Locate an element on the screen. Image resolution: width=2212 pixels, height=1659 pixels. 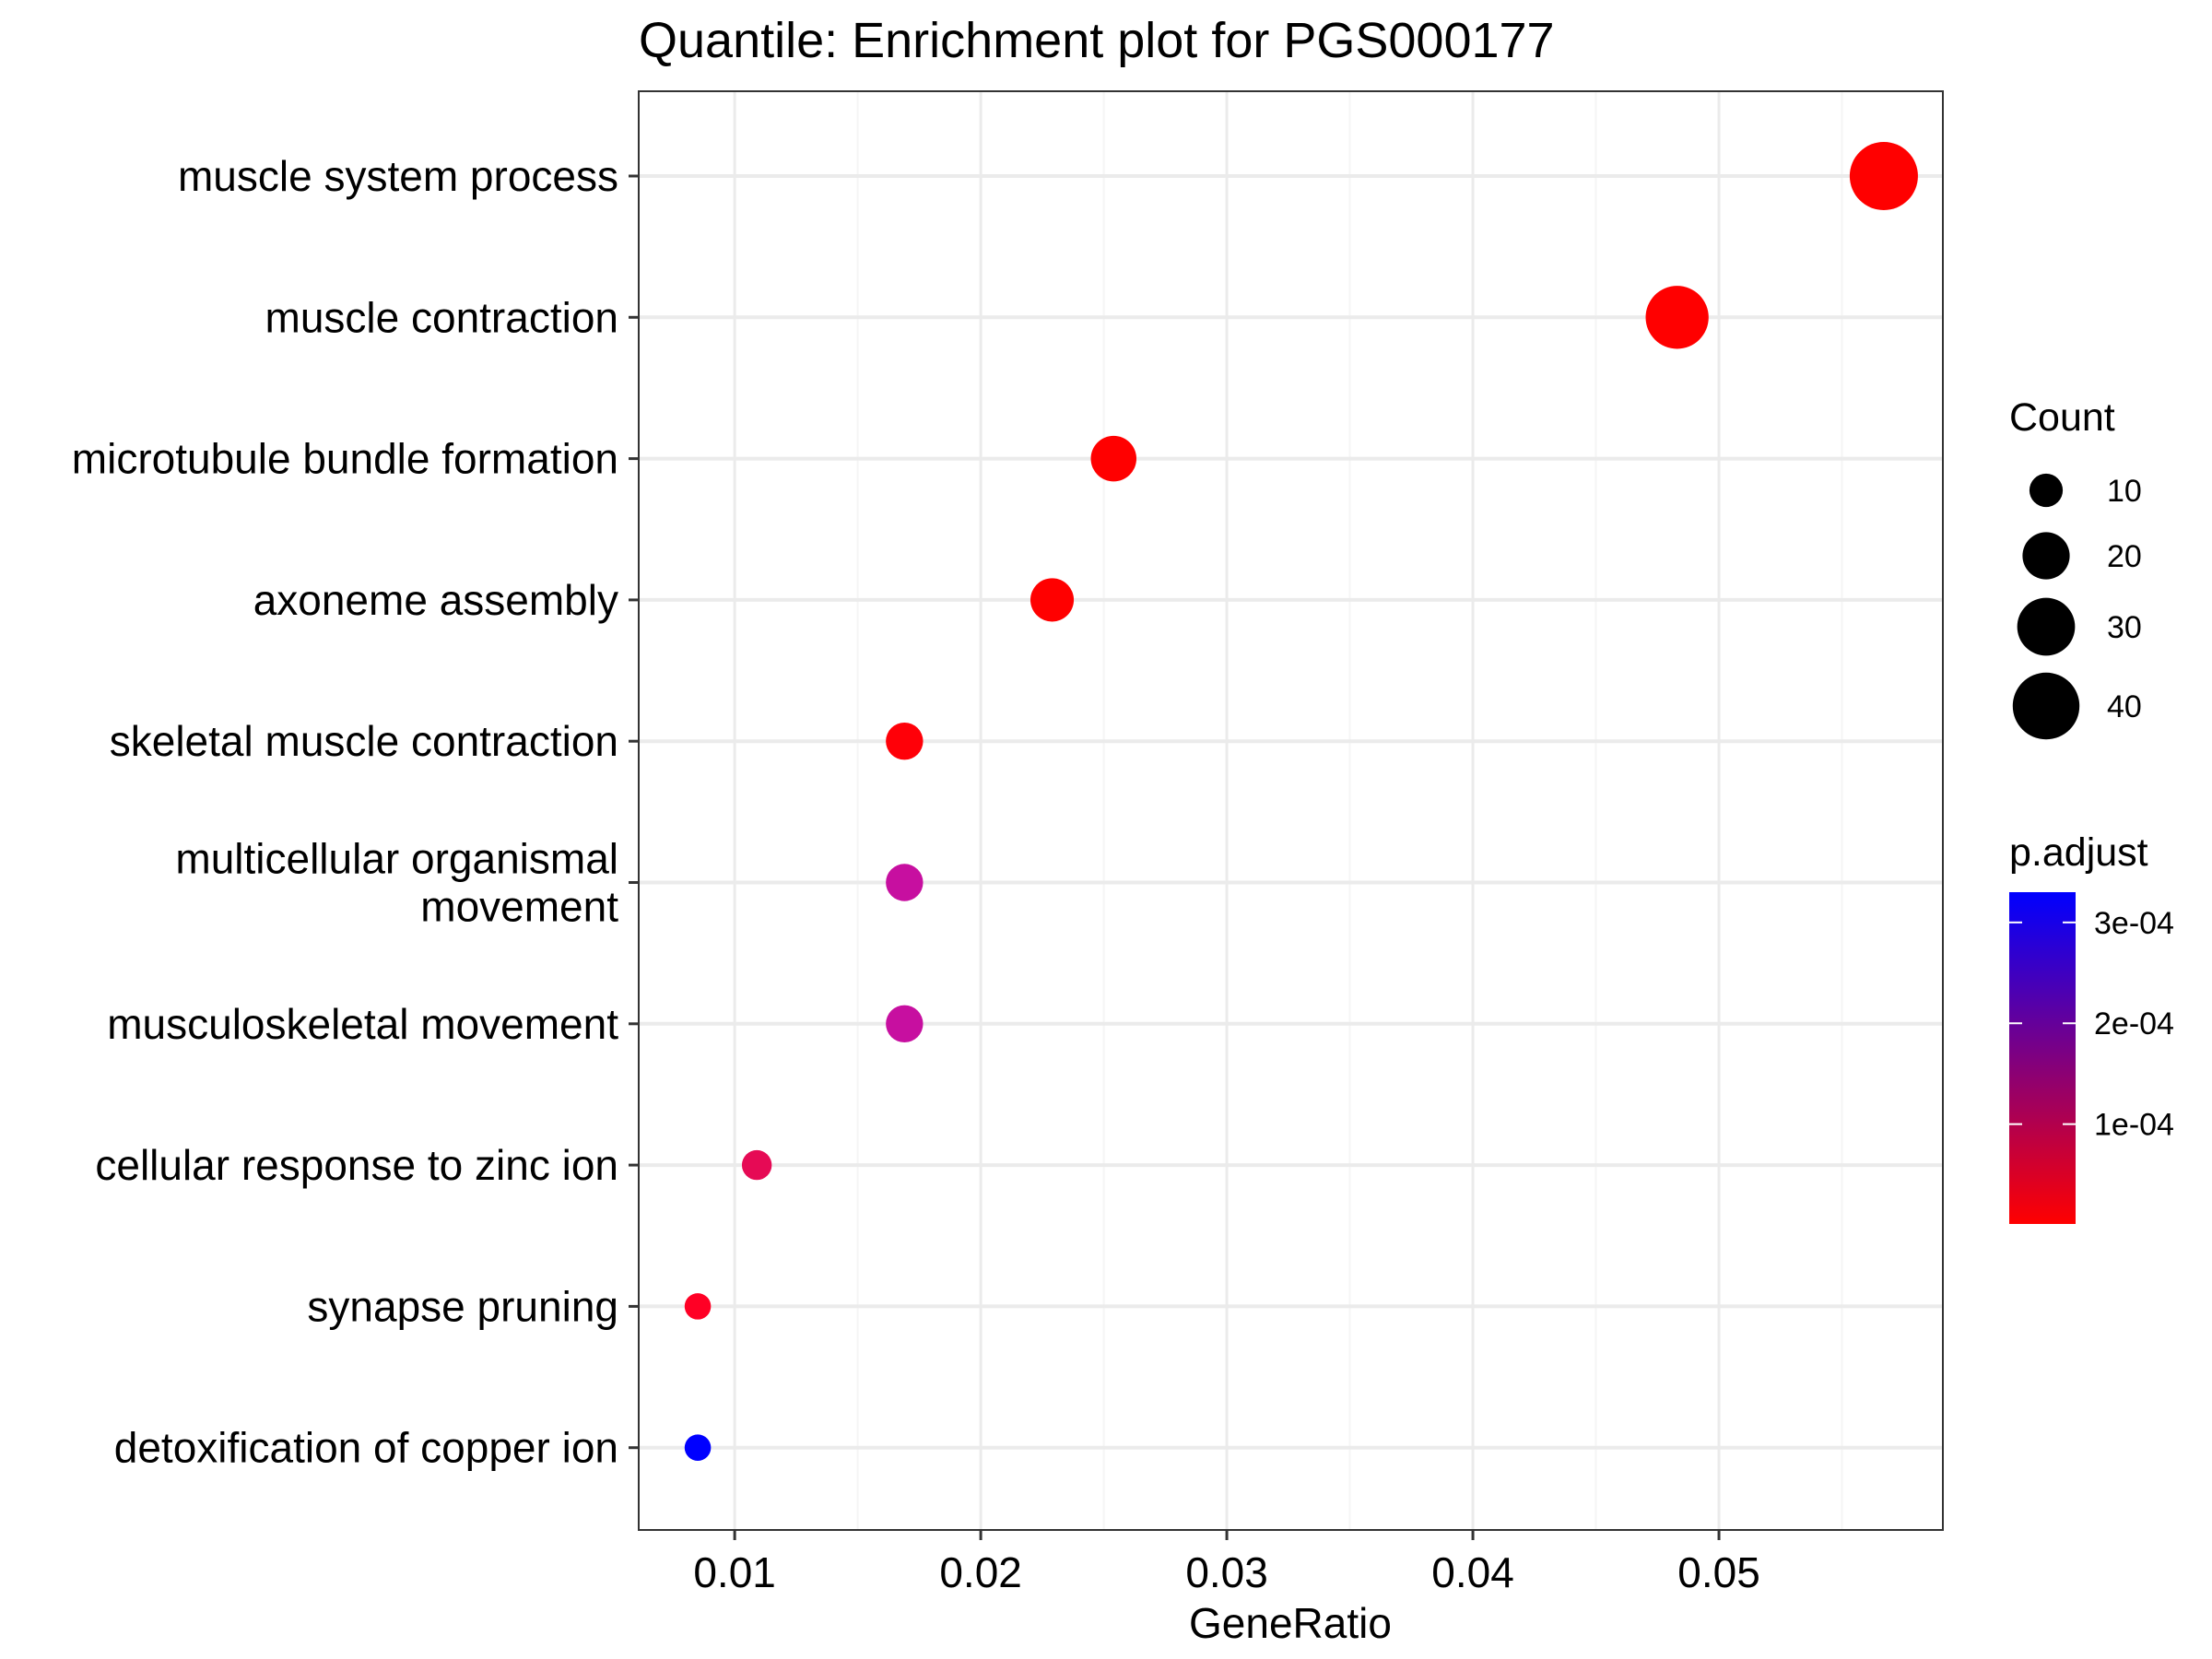
y-tick-label: multicellular organismal movement is located at coordinates (396, 883).